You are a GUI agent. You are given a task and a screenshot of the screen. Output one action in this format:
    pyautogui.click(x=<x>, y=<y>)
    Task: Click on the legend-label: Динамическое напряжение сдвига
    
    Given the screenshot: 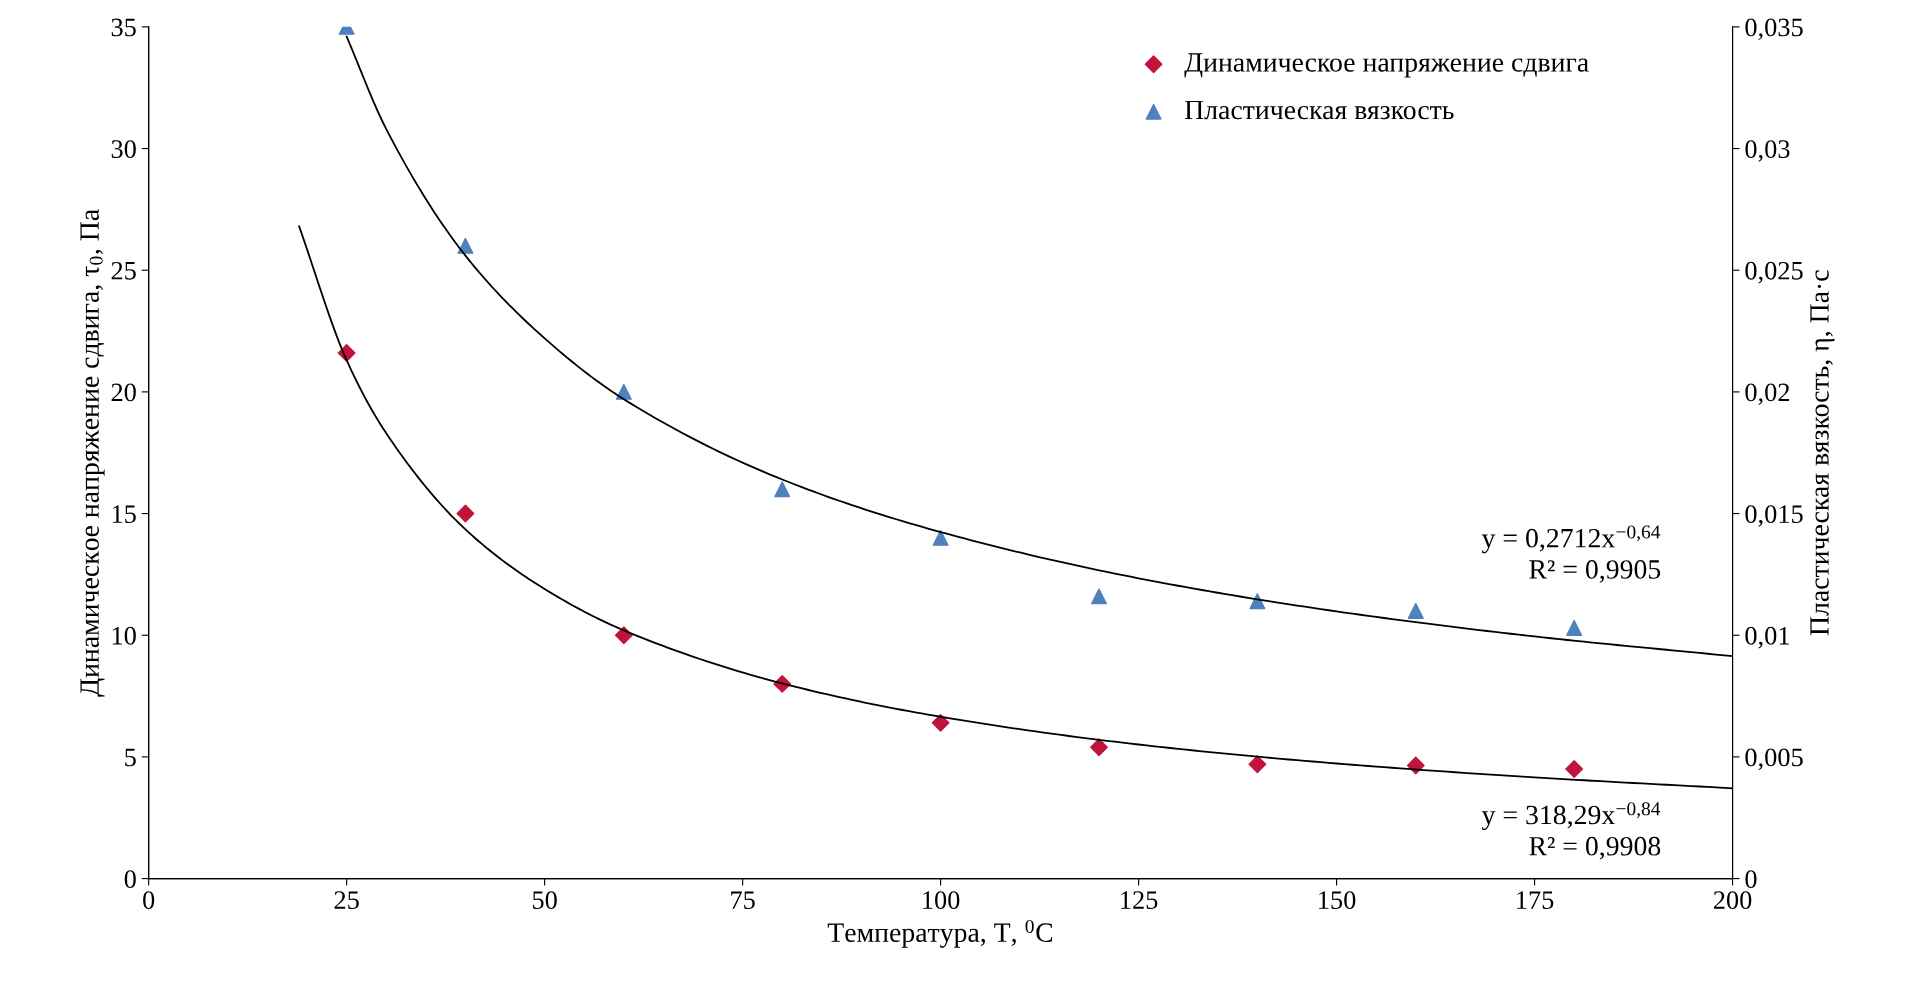 What is the action you would take?
    pyautogui.click(x=1386, y=65)
    